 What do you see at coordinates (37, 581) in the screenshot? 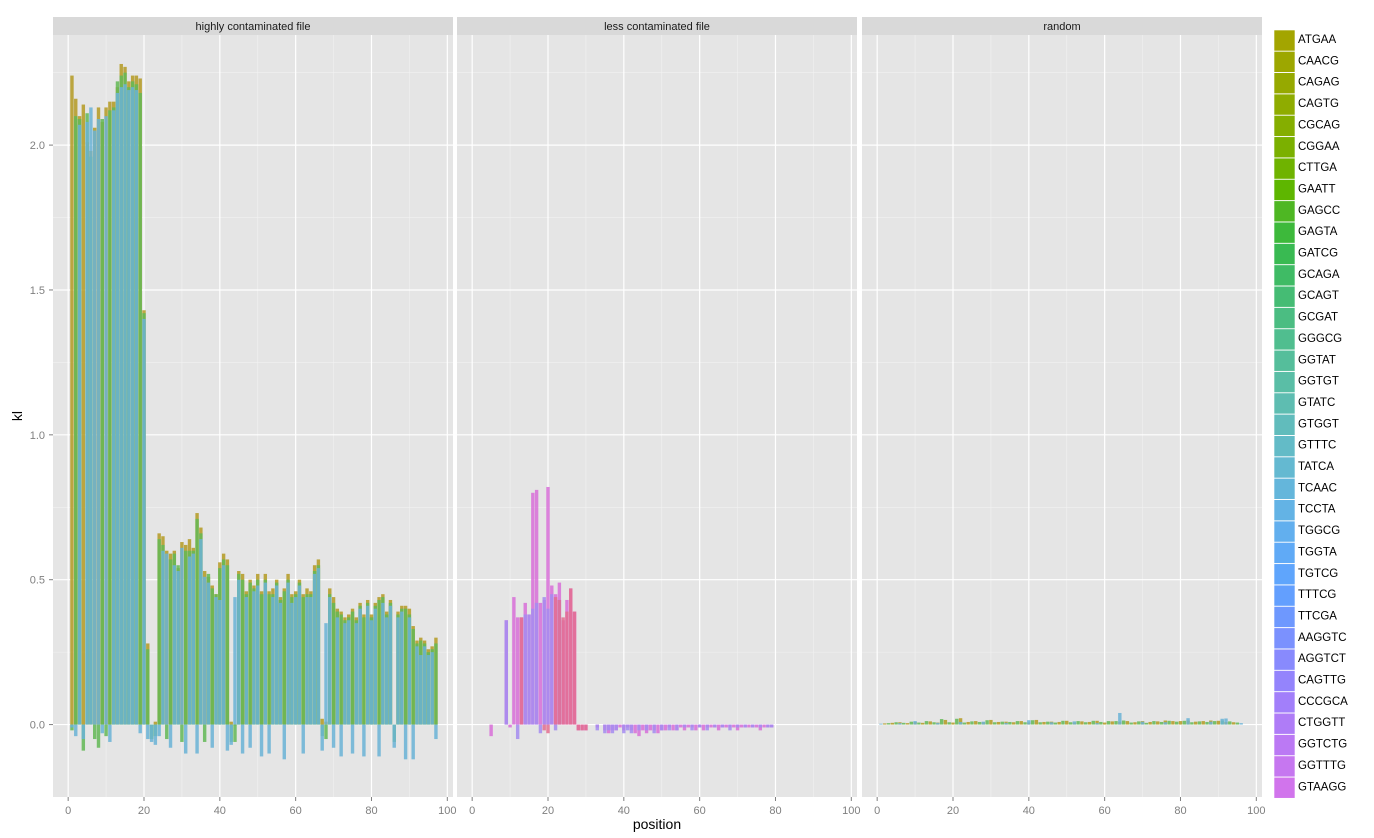
I see `y-tick-label: 0.5` at bounding box center [37, 581].